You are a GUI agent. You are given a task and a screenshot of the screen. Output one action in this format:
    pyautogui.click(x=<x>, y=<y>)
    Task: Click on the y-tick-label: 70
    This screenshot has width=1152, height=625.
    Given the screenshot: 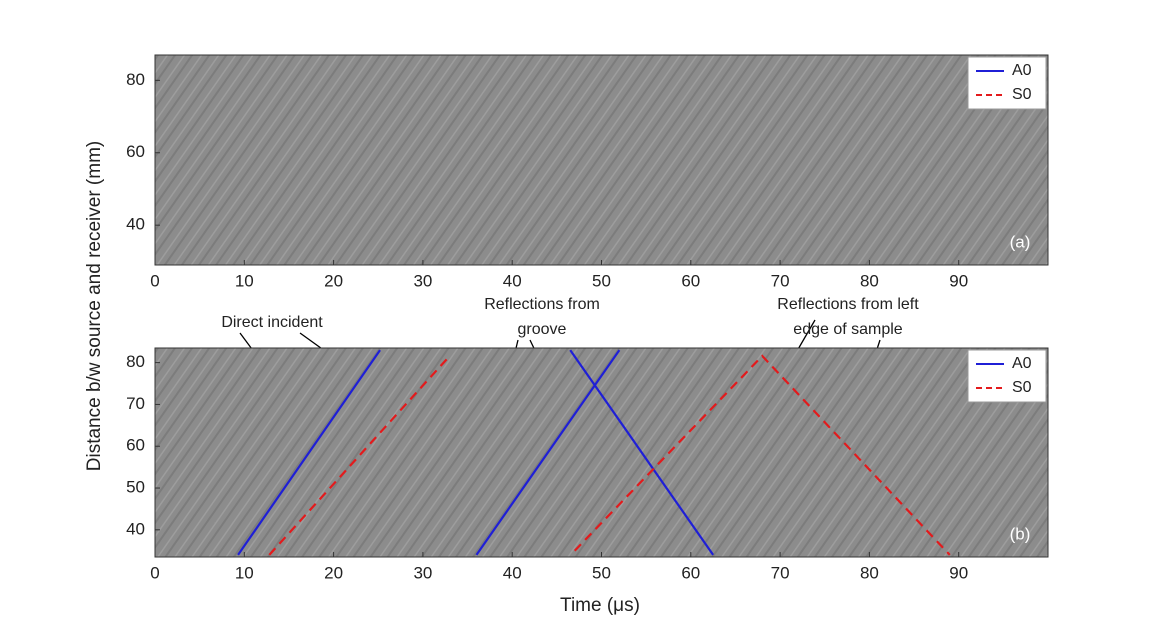 What is the action you would take?
    pyautogui.click(x=135, y=403)
    